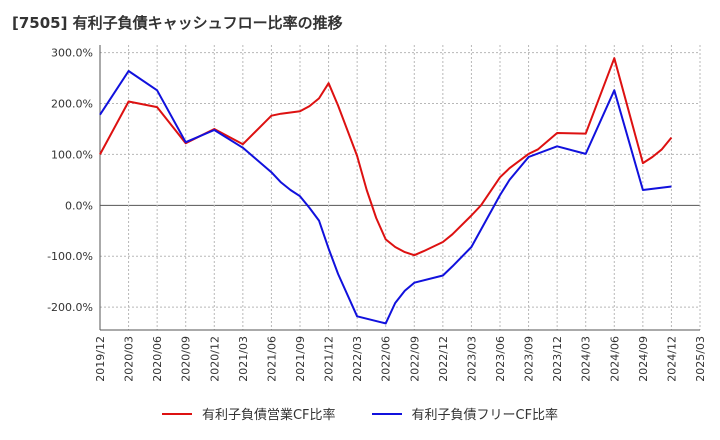 Image resolution: width=720 pixels, height=440 pixels. What do you see at coordinates (386, 359) in the screenshot?
I see `x-tick-label: 2022/06` at bounding box center [386, 359].